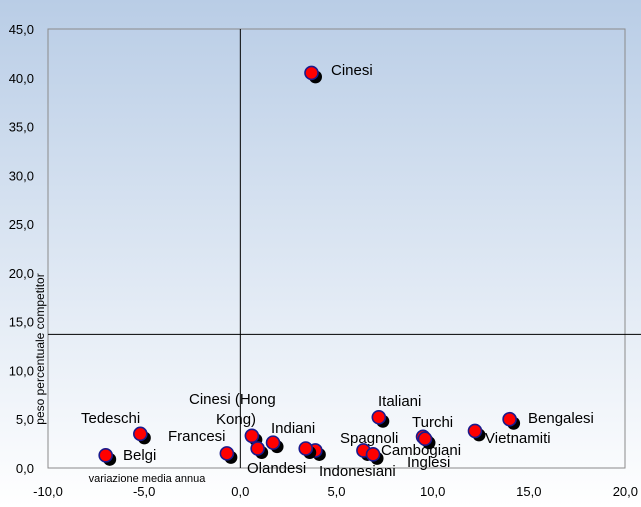  What do you see at coordinates (197, 436) in the screenshot?
I see `point-label-francesi: Francesi` at bounding box center [197, 436].